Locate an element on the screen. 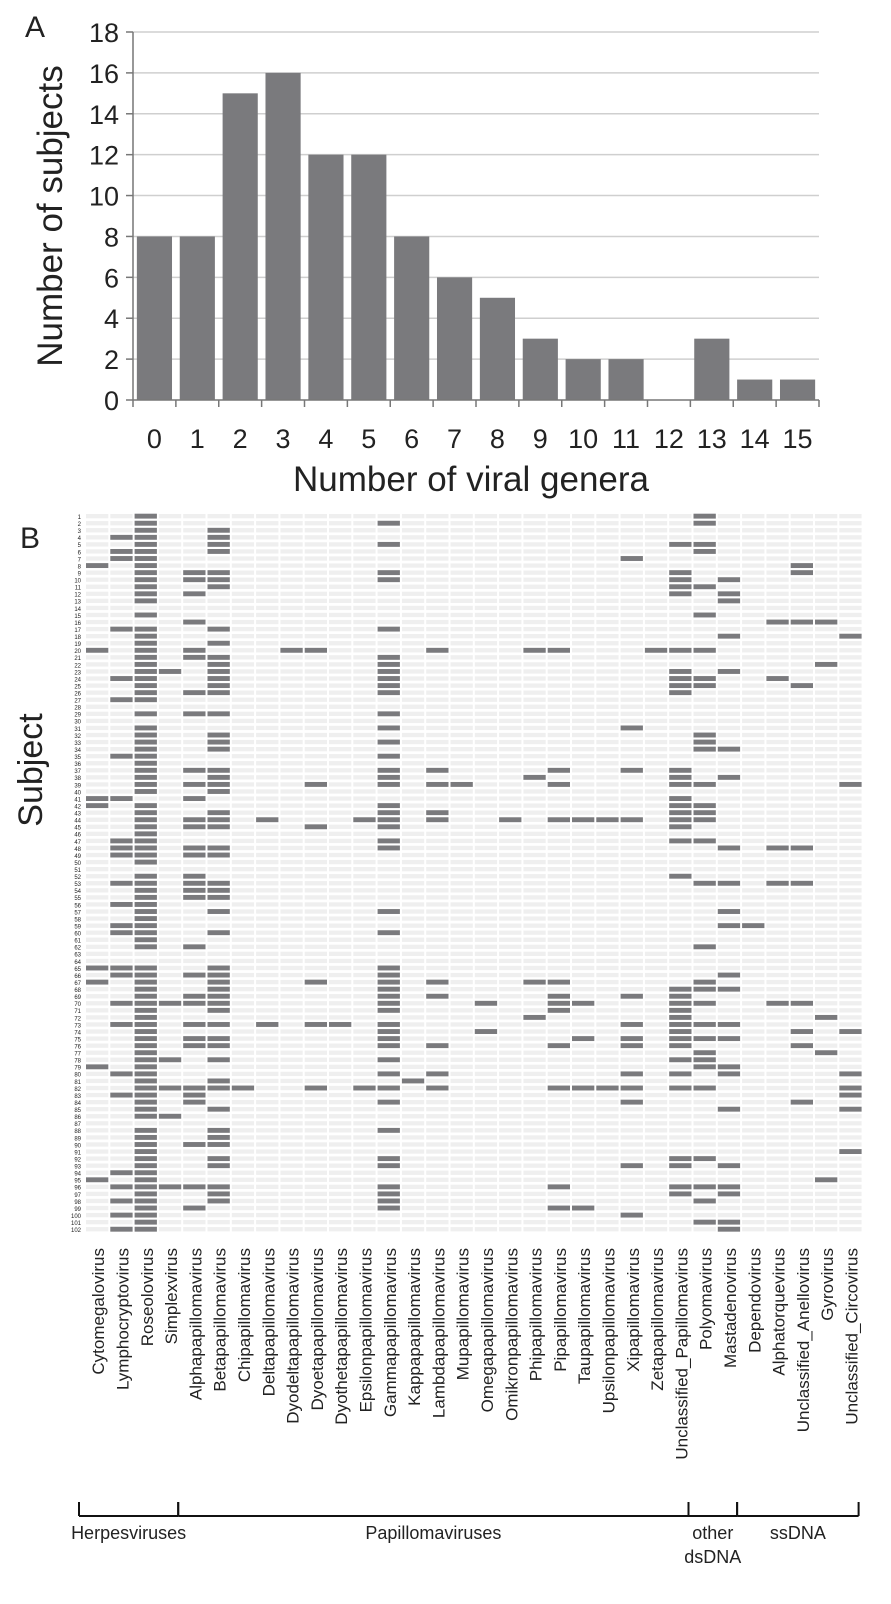 This screenshot has height=1604, width=891. a-bar is located at coordinates (626, 379).